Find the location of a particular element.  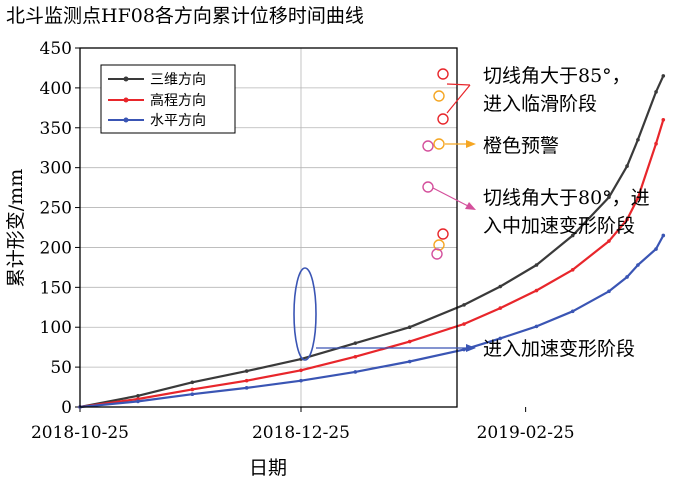

y-tick-label-50: 50 is located at coordinates (61, 368).